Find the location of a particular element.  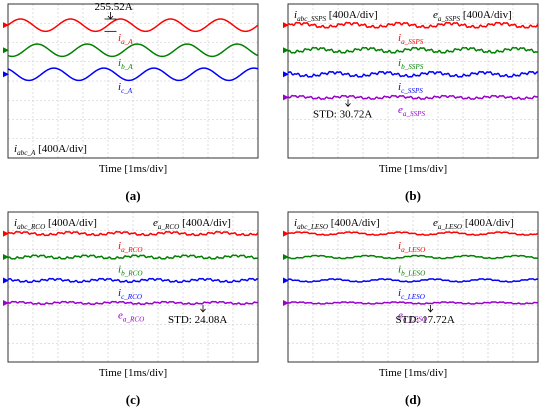

panel-label: (d) is located at coordinates (413, 399).